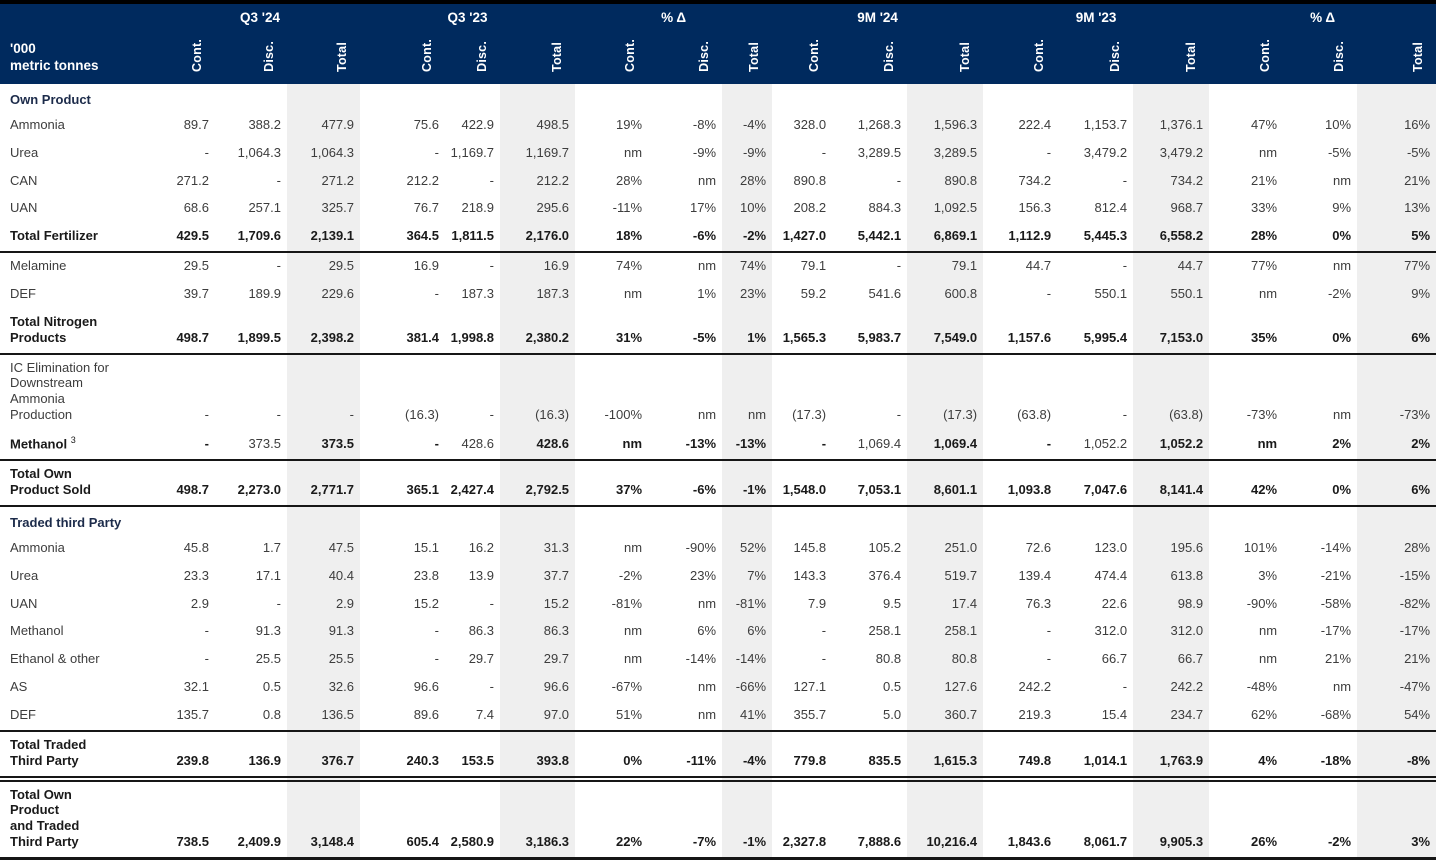 The height and width of the screenshot is (860, 1436). I want to click on value-cell: 136.9, so click(251, 756).